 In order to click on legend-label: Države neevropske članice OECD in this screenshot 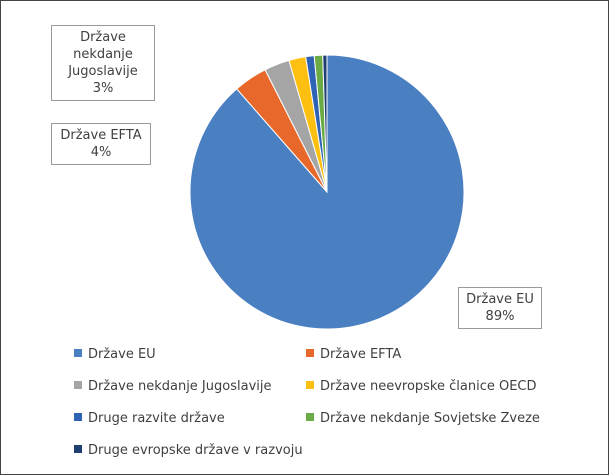, I will do `click(428, 386)`.